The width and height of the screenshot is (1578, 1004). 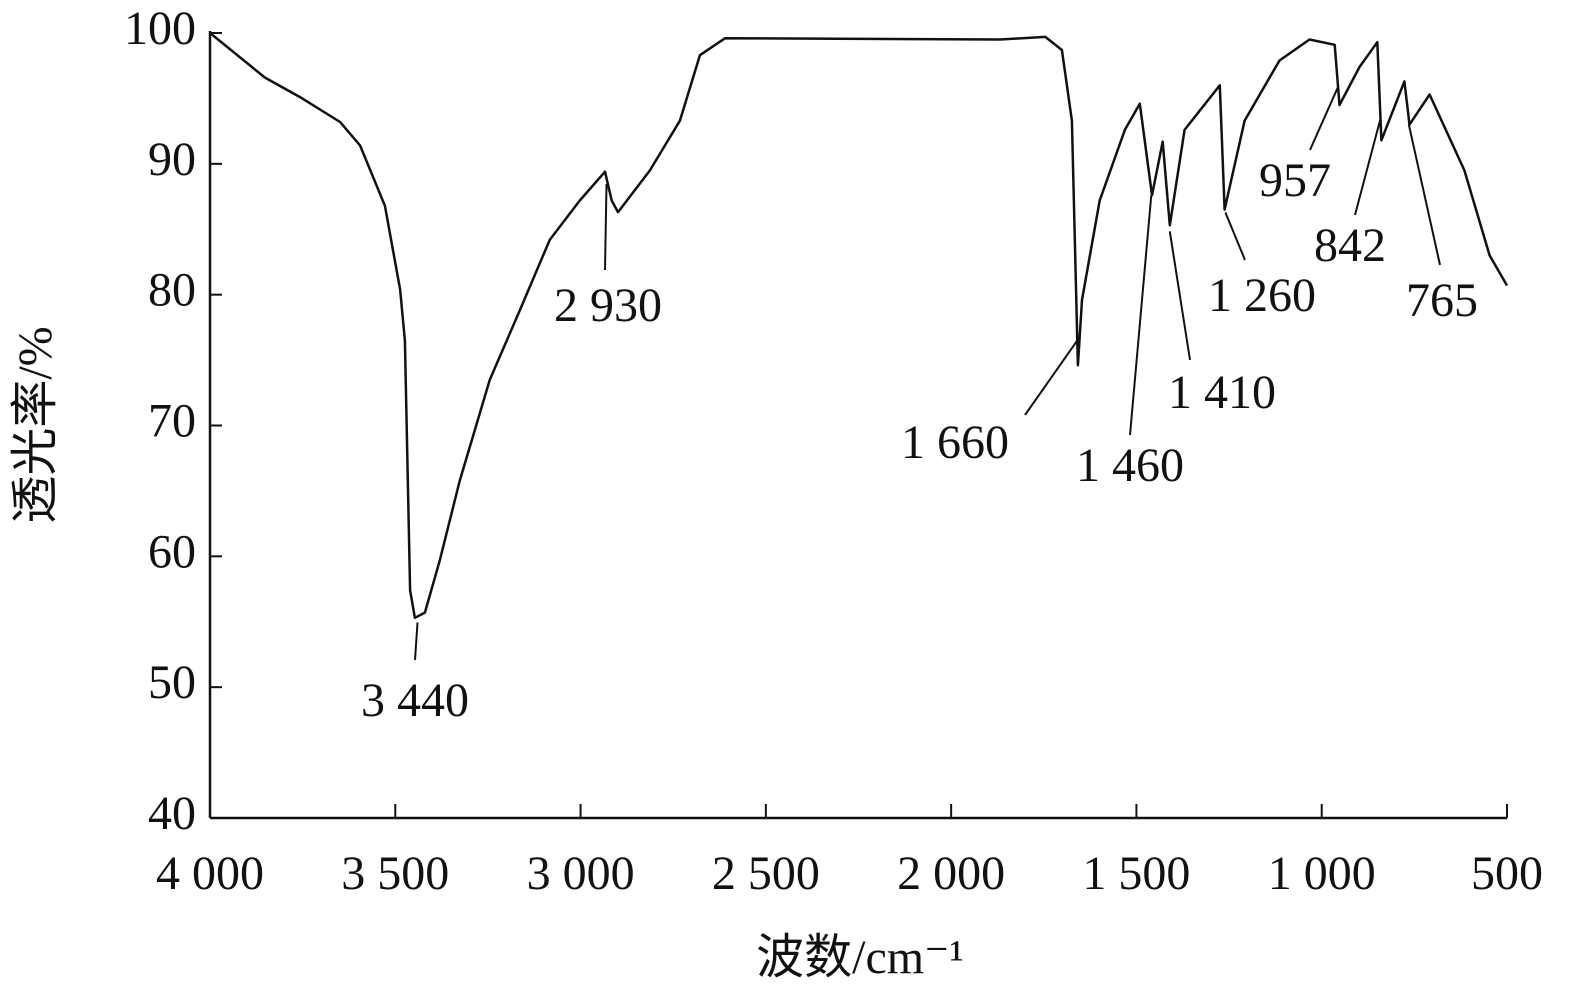 I want to click on y-tick-label: 70, so click(x=172, y=421).